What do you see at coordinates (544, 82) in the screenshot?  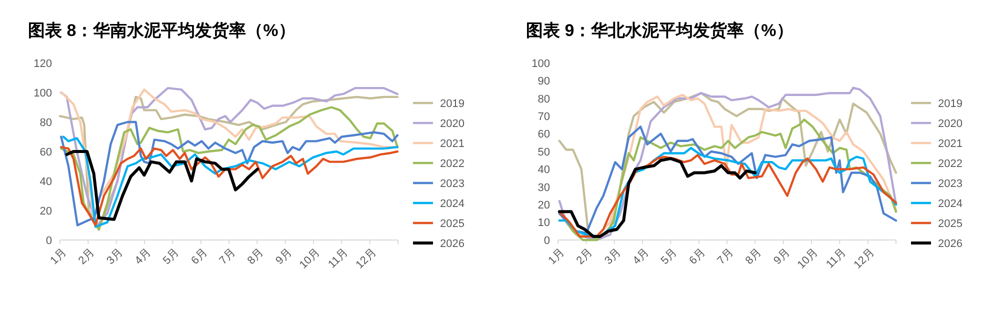 I see `y-tick-label: 90` at bounding box center [544, 82].